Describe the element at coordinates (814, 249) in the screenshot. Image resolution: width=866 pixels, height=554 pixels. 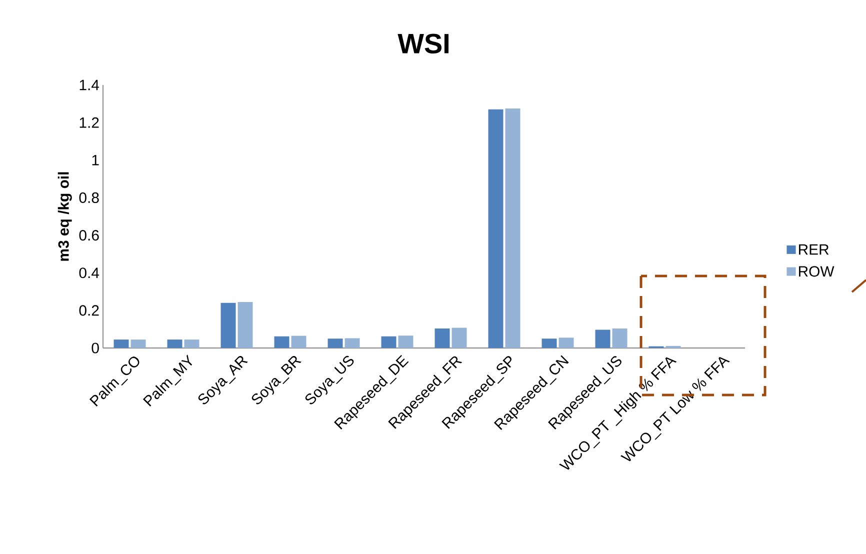
I see `legend-label: RER` at that location.